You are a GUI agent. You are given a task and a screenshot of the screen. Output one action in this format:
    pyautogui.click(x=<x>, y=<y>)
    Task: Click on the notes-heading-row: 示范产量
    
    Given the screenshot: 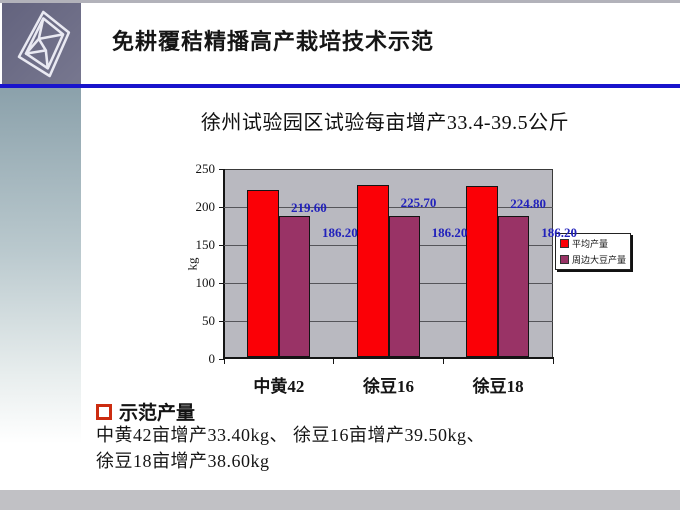 What is the action you would take?
    pyautogui.click(x=145, y=411)
    